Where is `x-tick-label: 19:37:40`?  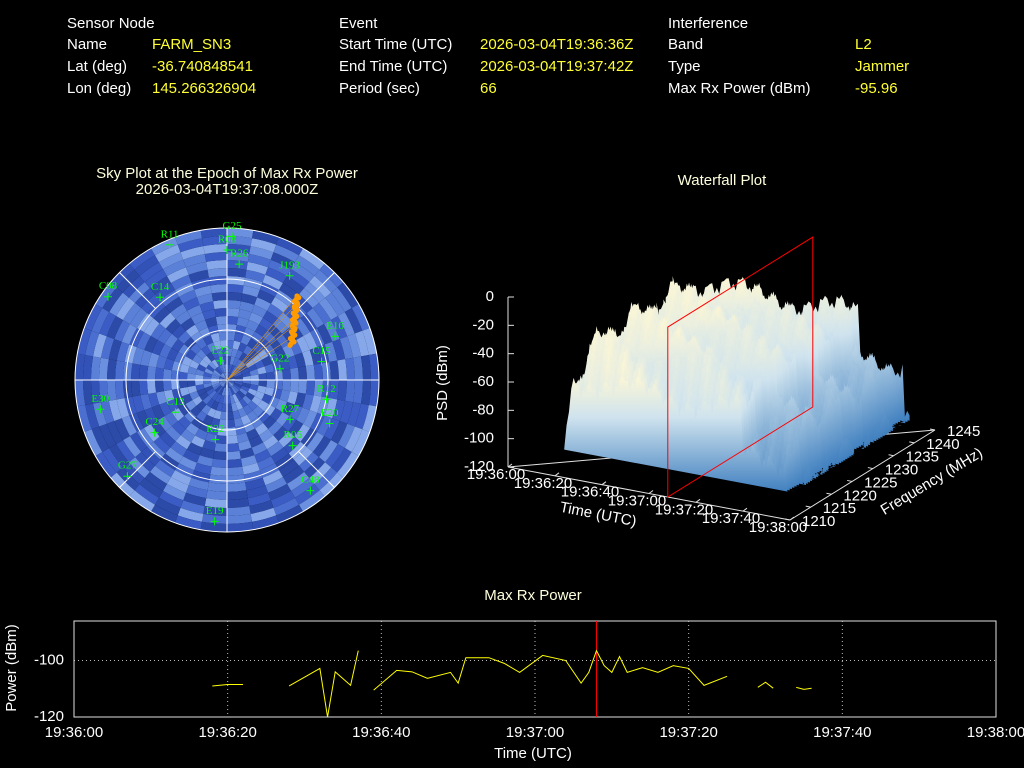
x-tick-label: 19:37:40 is located at coordinates (842, 732).